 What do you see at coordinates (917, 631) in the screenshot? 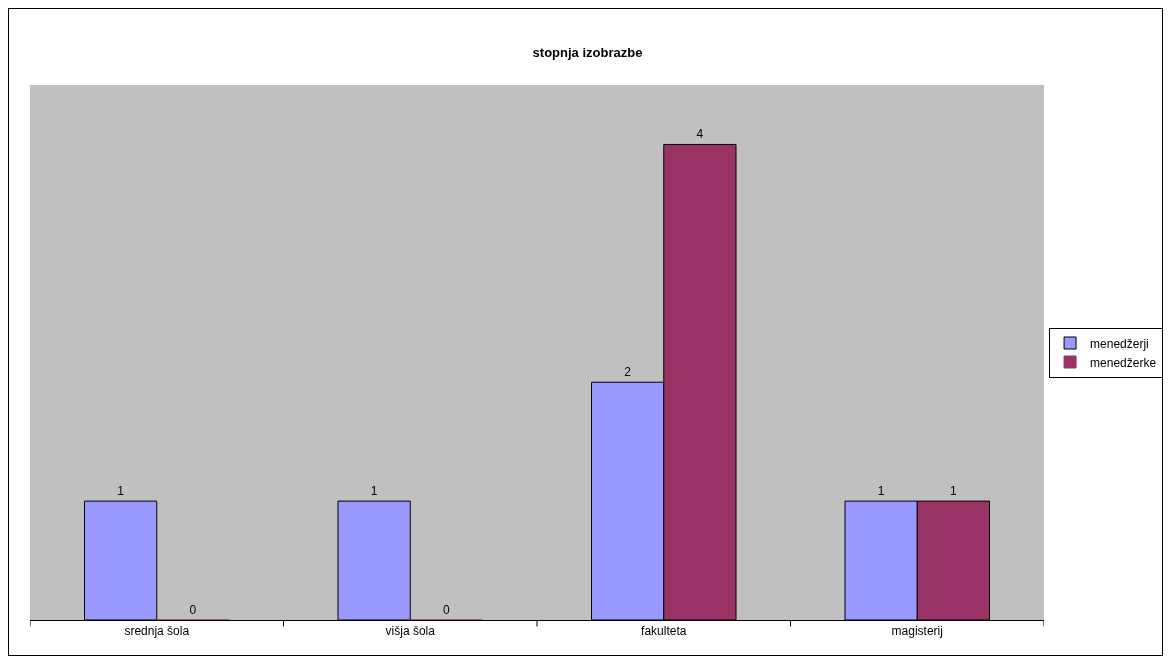
I see `x-tick-label: magisterij` at bounding box center [917, 631].